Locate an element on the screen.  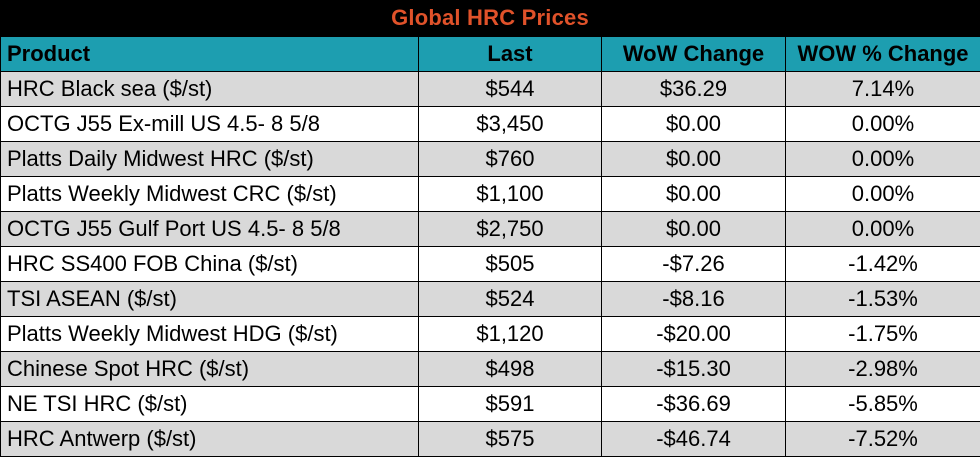
product-cell: Platts Daily Midwest HRC ($/st) is located at coordinates (209, 159).